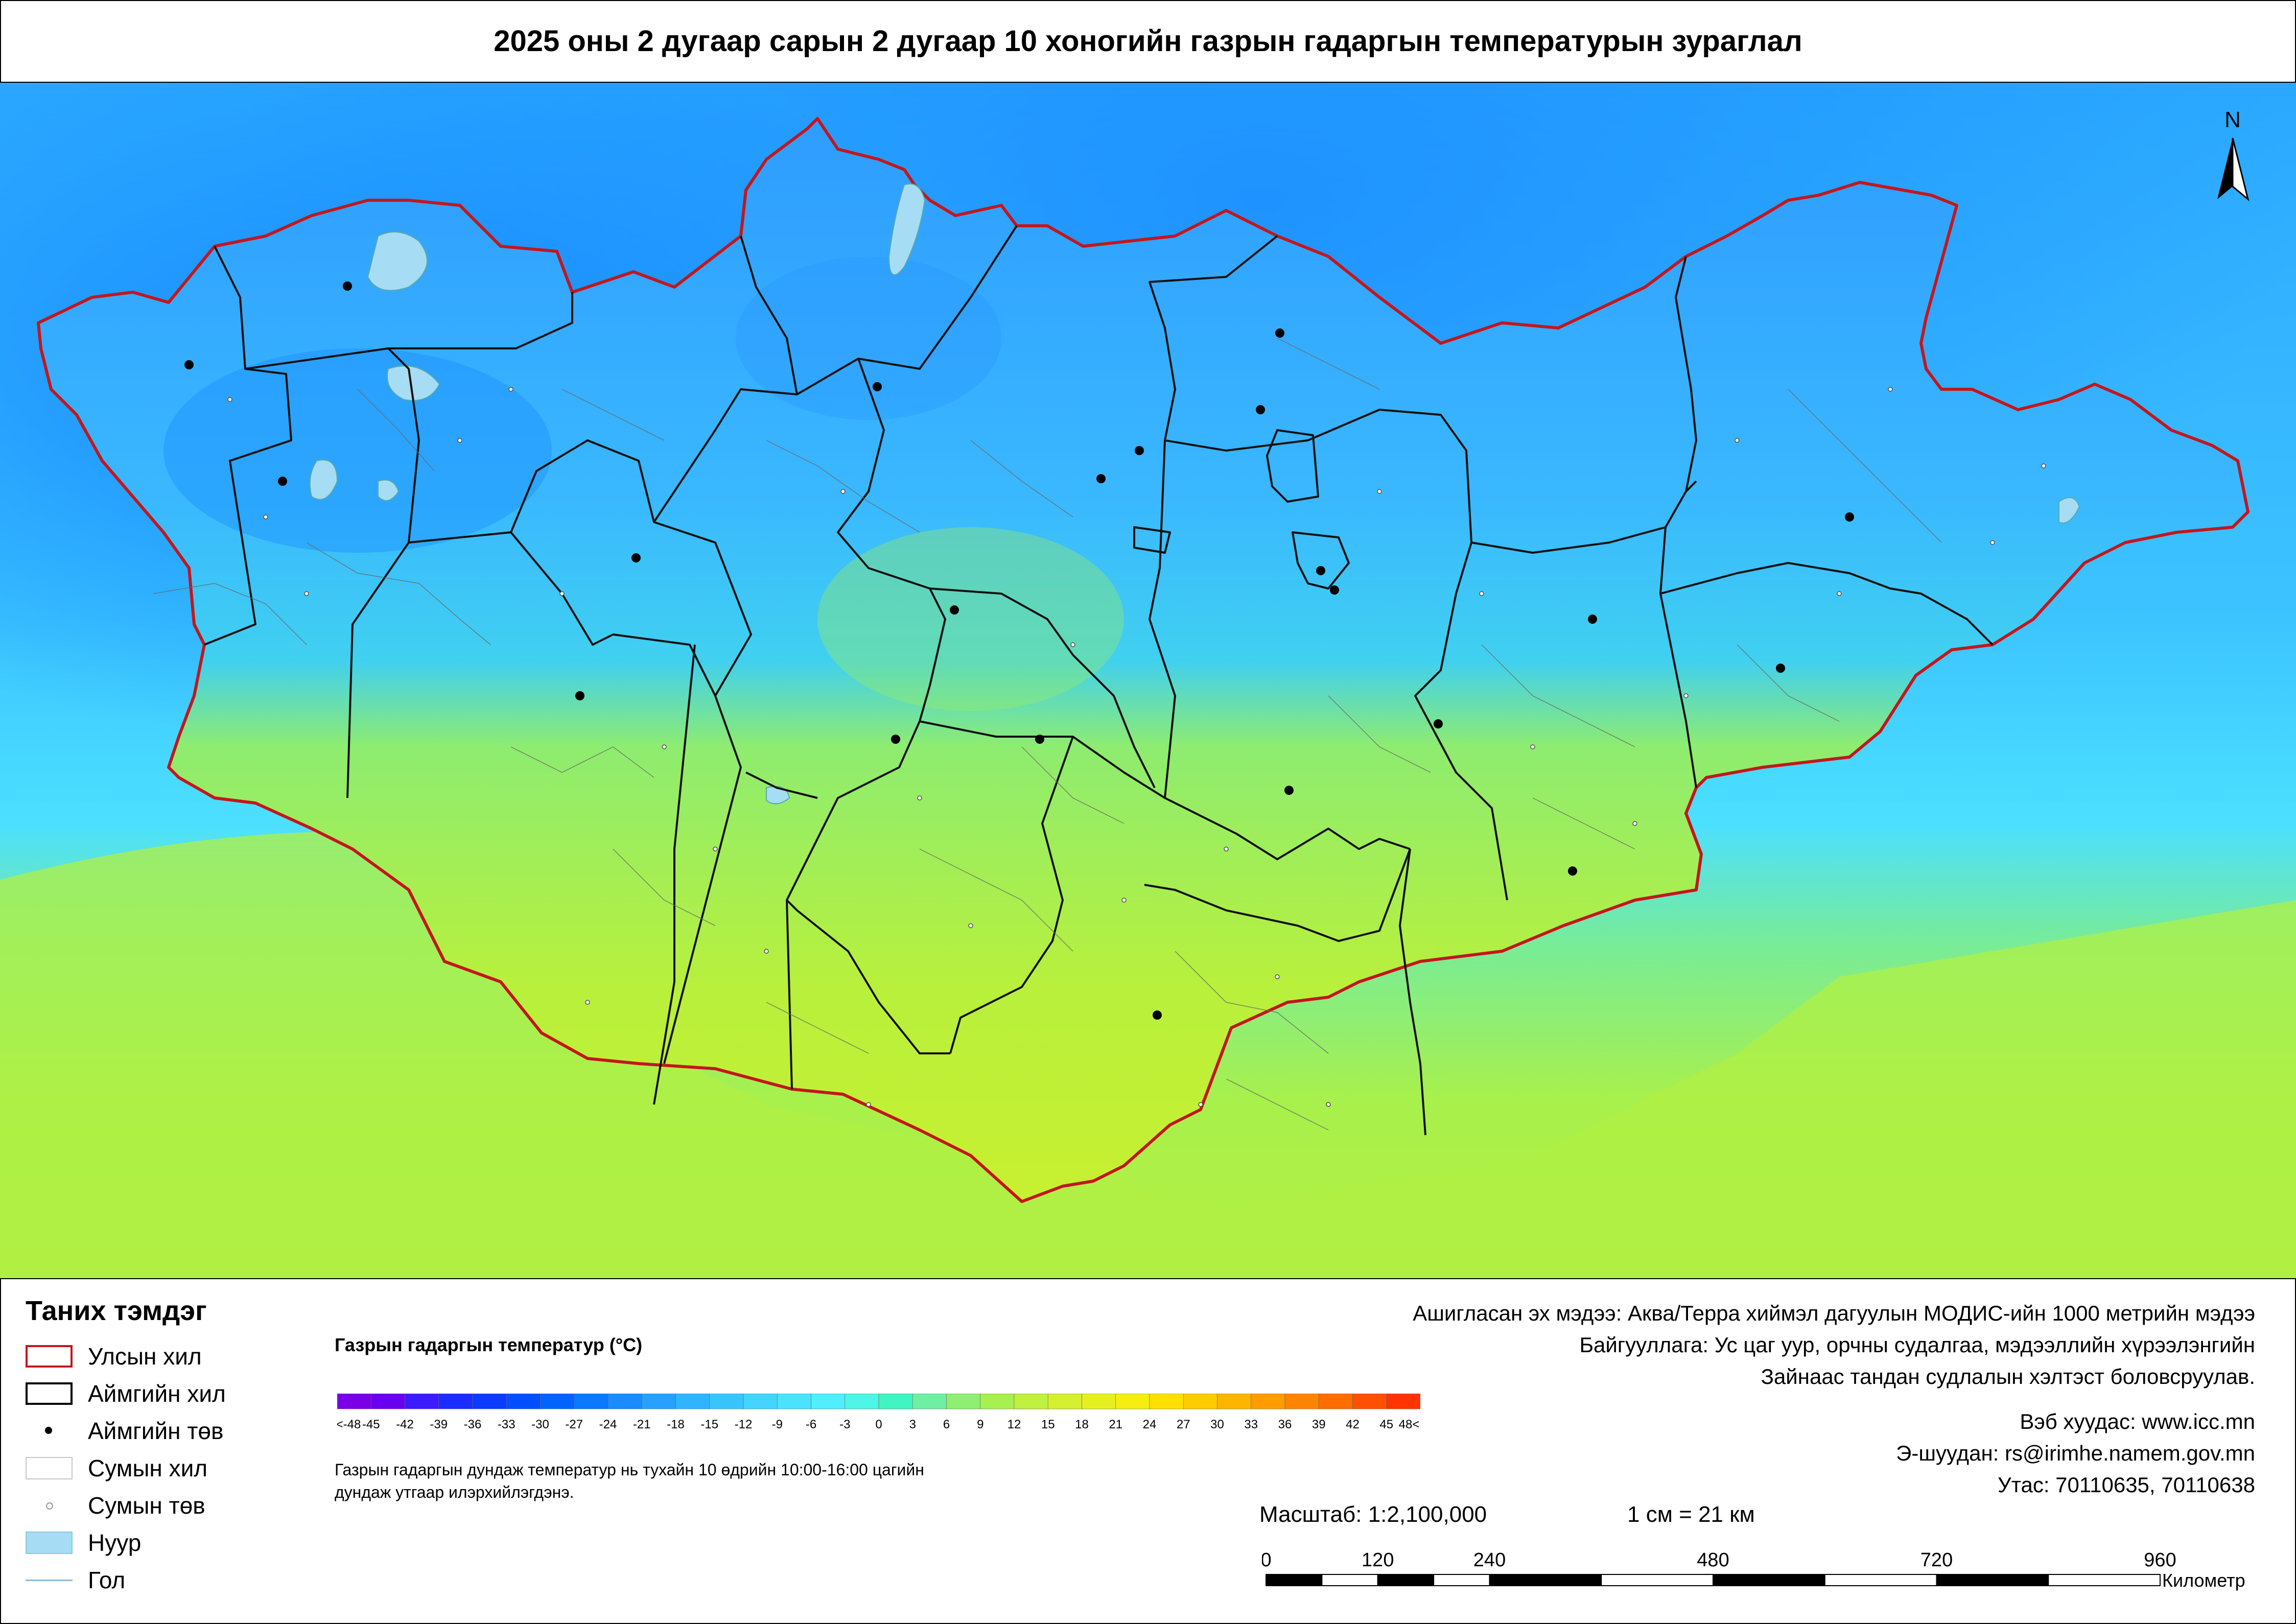 This screenshot has width=2296, height=1624. I want to click on ramp-tick-label: 9, so click(980, 1424).